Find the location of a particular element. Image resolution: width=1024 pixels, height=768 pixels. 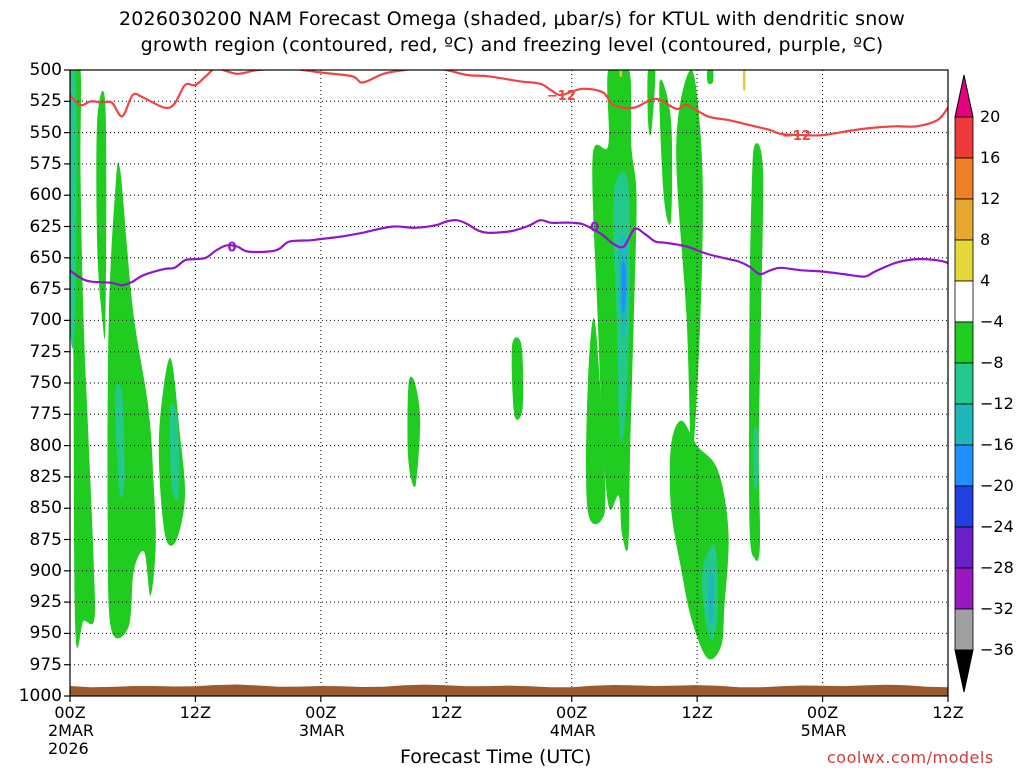

colorbar-label: −32 is located at coordinates (997, 608).